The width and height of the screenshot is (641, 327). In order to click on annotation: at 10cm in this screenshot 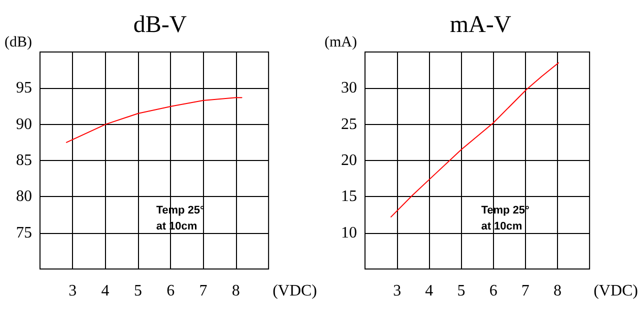, I will do `click(501, 226)`.